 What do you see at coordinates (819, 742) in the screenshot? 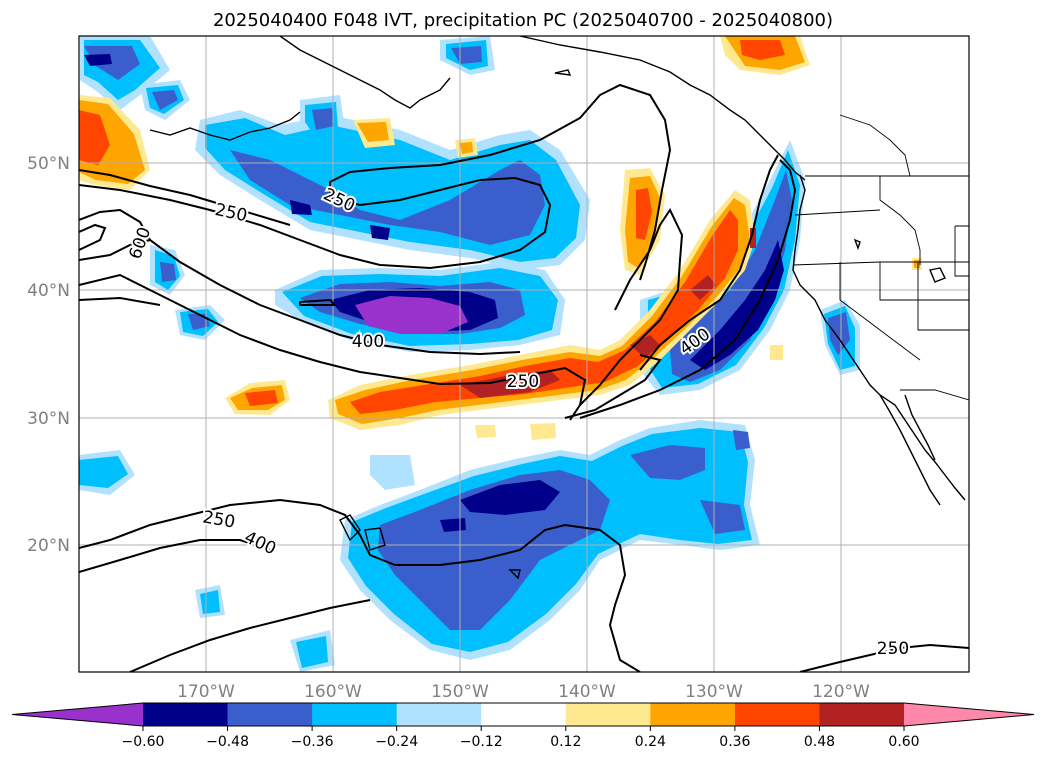
I see `colorbar-tick-label: 0.48` at bounding box center [819, 742].